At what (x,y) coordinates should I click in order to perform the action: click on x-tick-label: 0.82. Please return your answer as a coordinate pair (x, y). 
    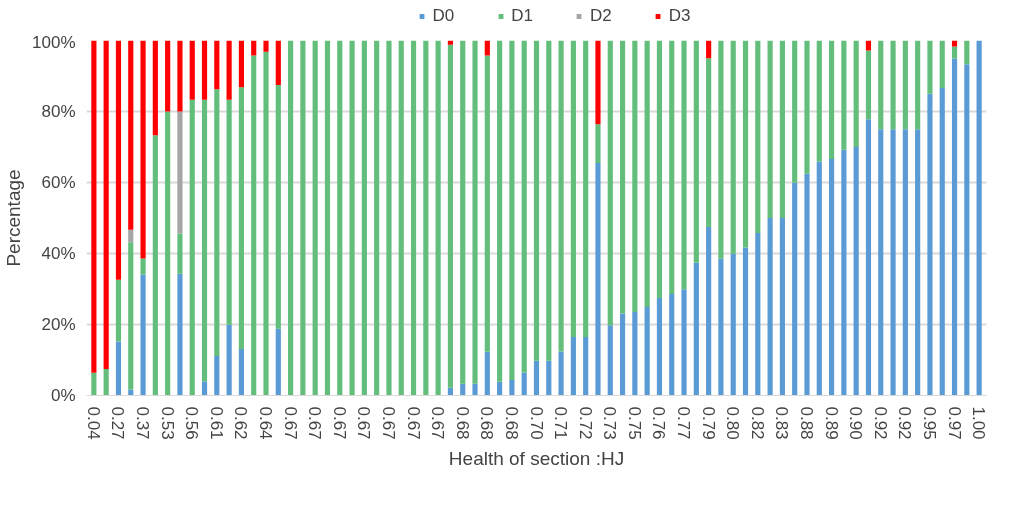
    Looking at the image, I should click on (757, 423).